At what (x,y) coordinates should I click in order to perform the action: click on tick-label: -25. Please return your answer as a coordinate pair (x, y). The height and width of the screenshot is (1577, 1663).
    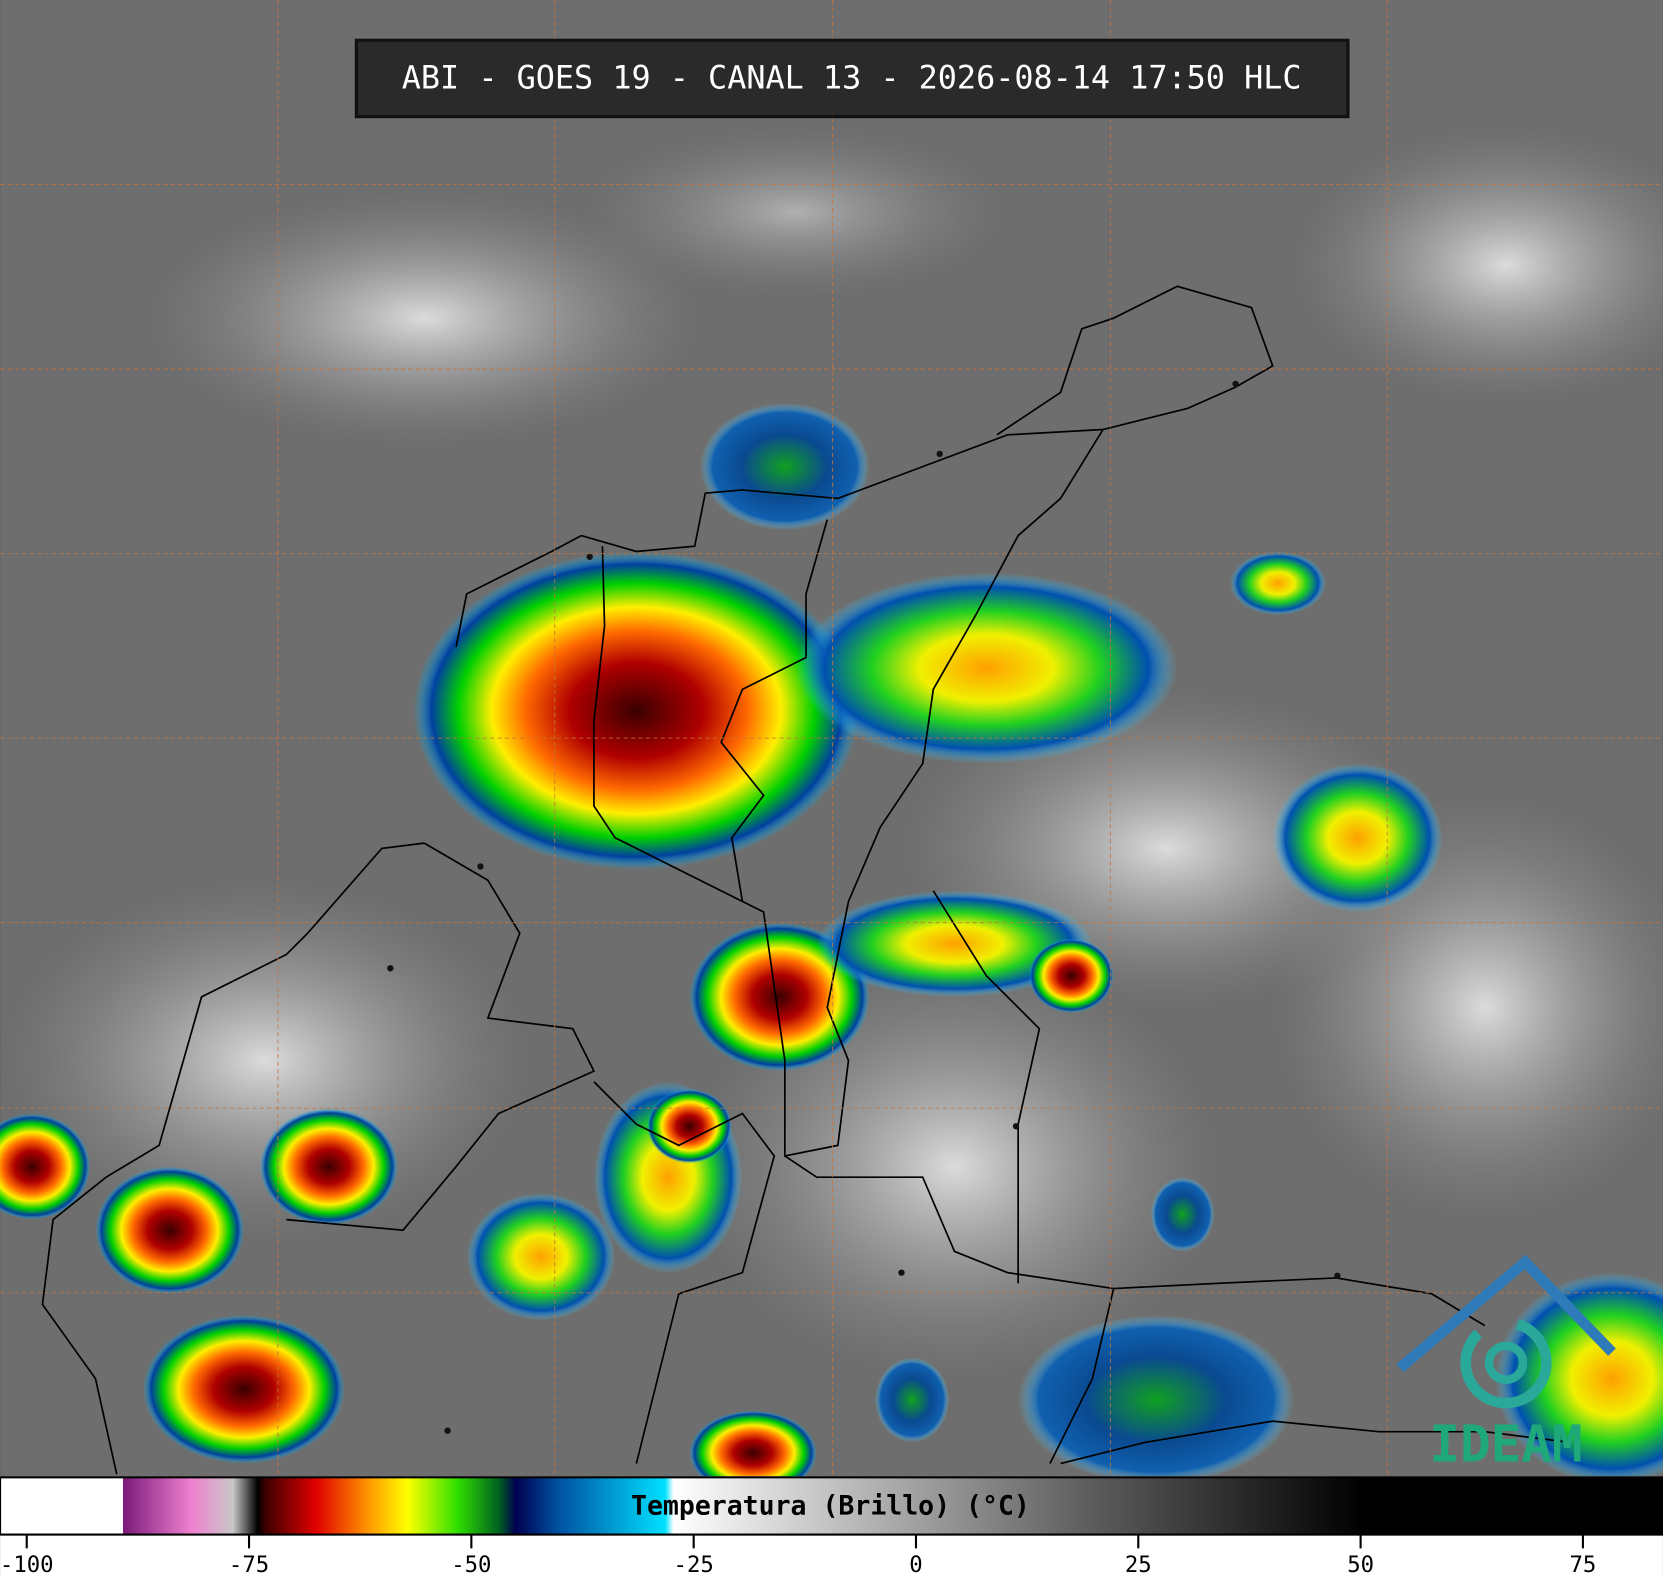
    Looking at the image, I should click on (694, 1564).